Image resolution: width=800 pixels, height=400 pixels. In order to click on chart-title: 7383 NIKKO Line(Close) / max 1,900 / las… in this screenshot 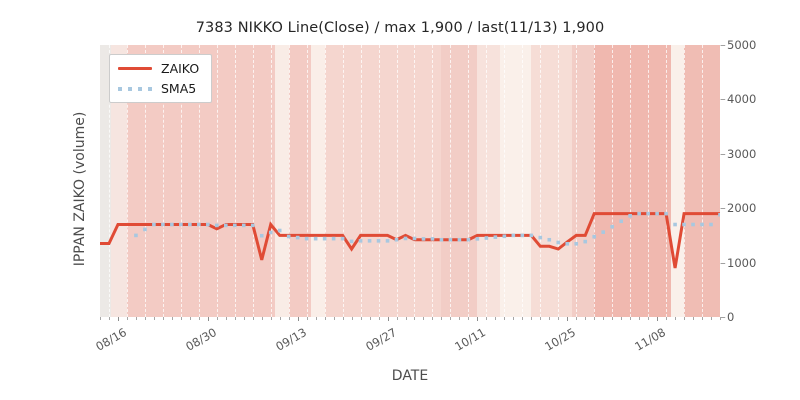, I will do `click(400, 28)`.